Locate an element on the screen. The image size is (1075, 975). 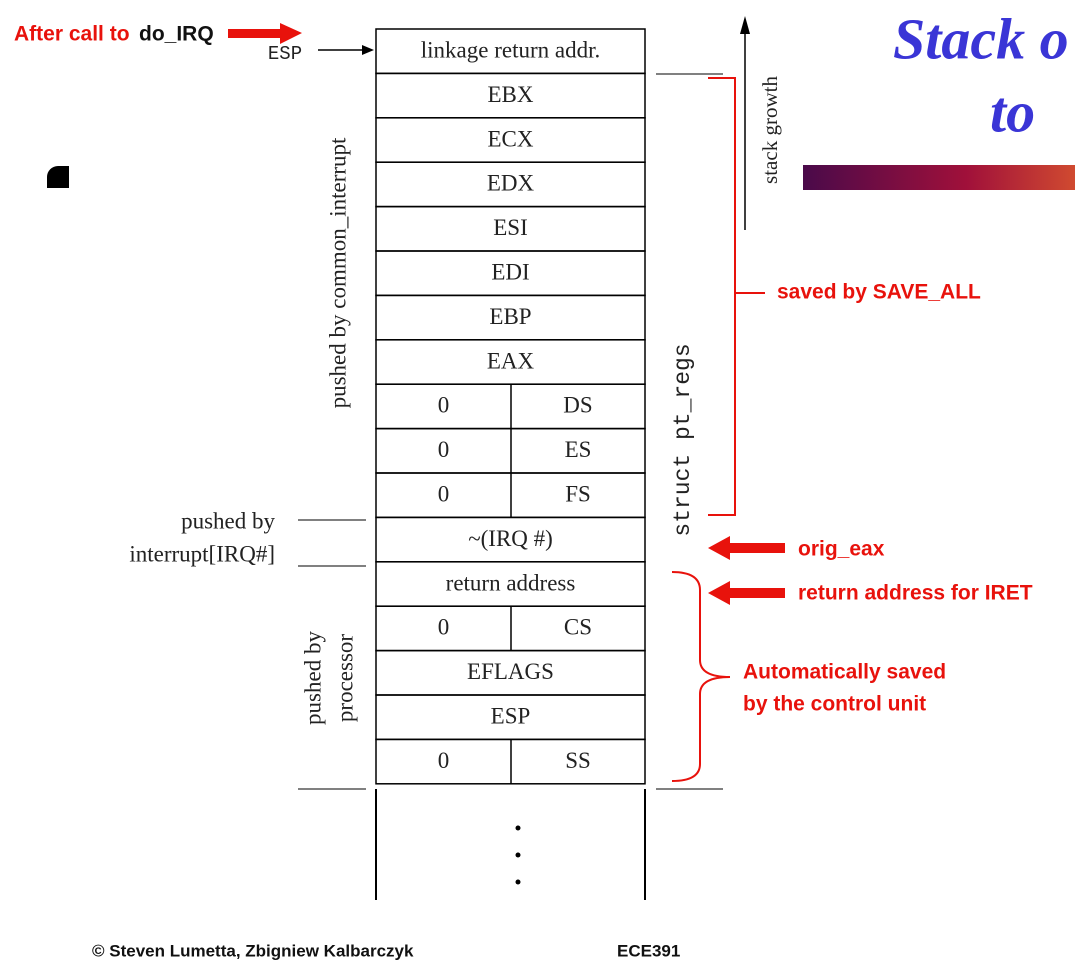
stack-cell: EAX is located at coordinates (511, 360).